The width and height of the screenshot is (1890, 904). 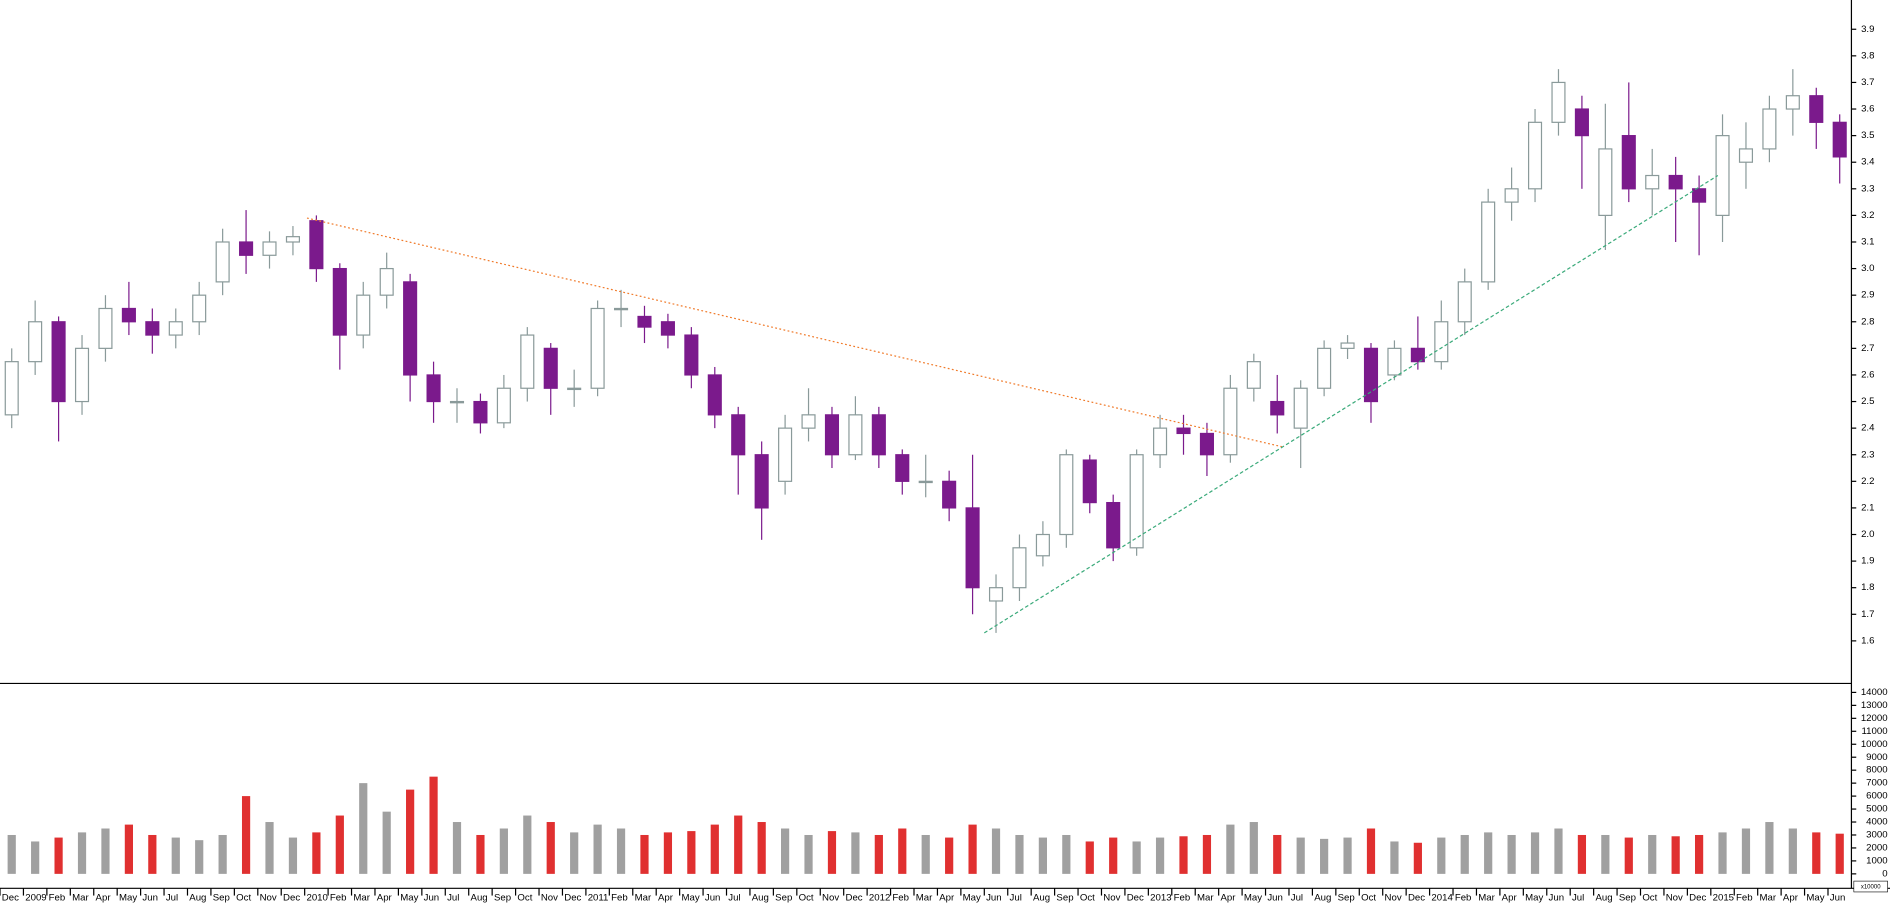 I want to click on x-tick-label: 2014, so click(x=1442, y=898).